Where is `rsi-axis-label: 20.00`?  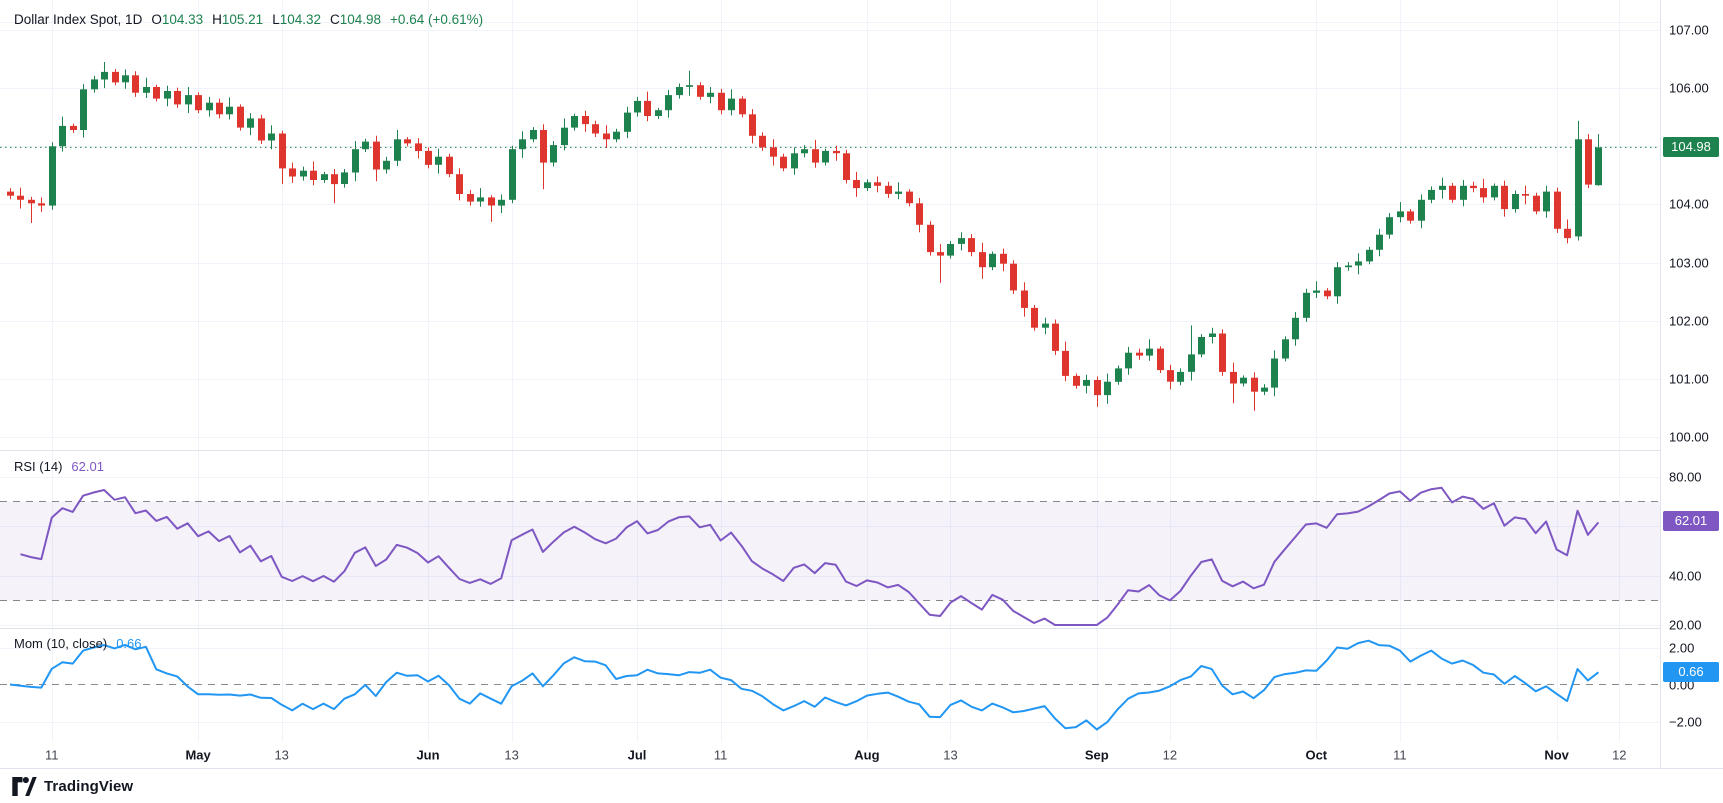
rsi-axis-label: 20.00 is located at coordinates (1685, 625).